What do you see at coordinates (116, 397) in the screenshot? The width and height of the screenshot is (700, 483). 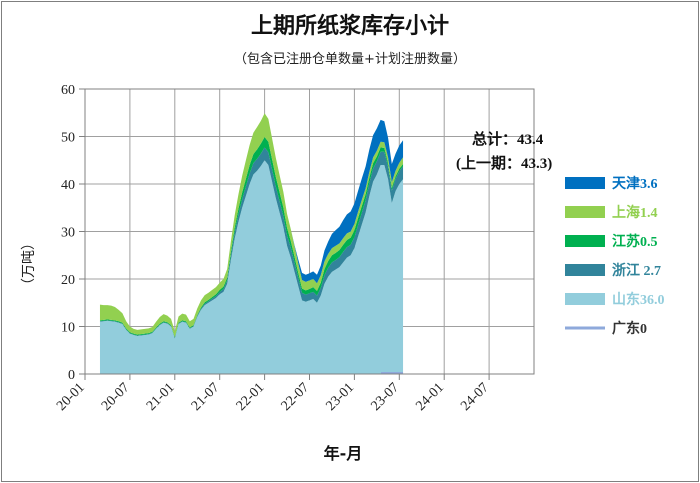 I see `x-tick-label: 20-07` at bounding box center [116, 397].